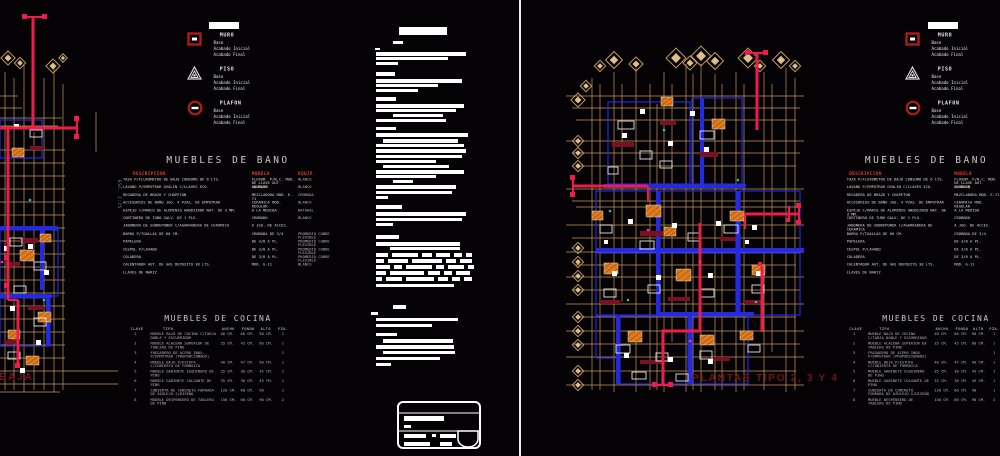 The height and width of the screenshot is (456, 1000). I want to click on cell-modelo: AQUALYN, so click(962, 187).